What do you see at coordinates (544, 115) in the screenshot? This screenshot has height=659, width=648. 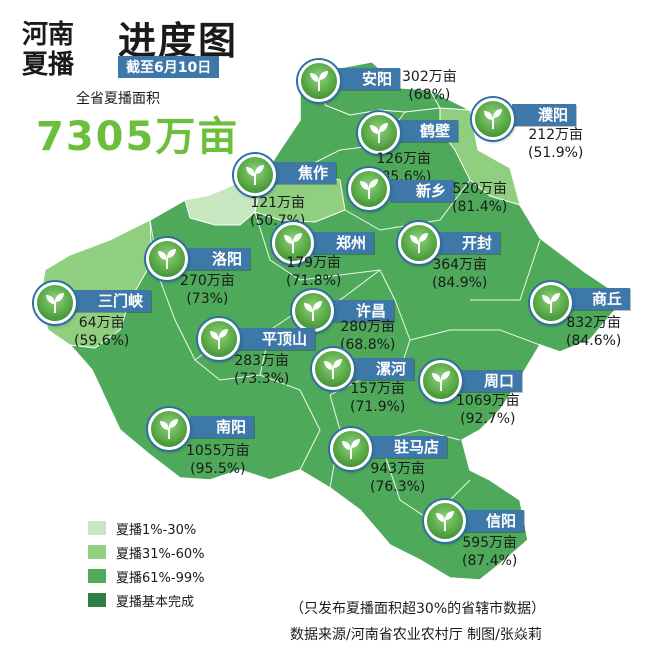 I see `region-name: 濮阳` at bounding box center [544, 115].